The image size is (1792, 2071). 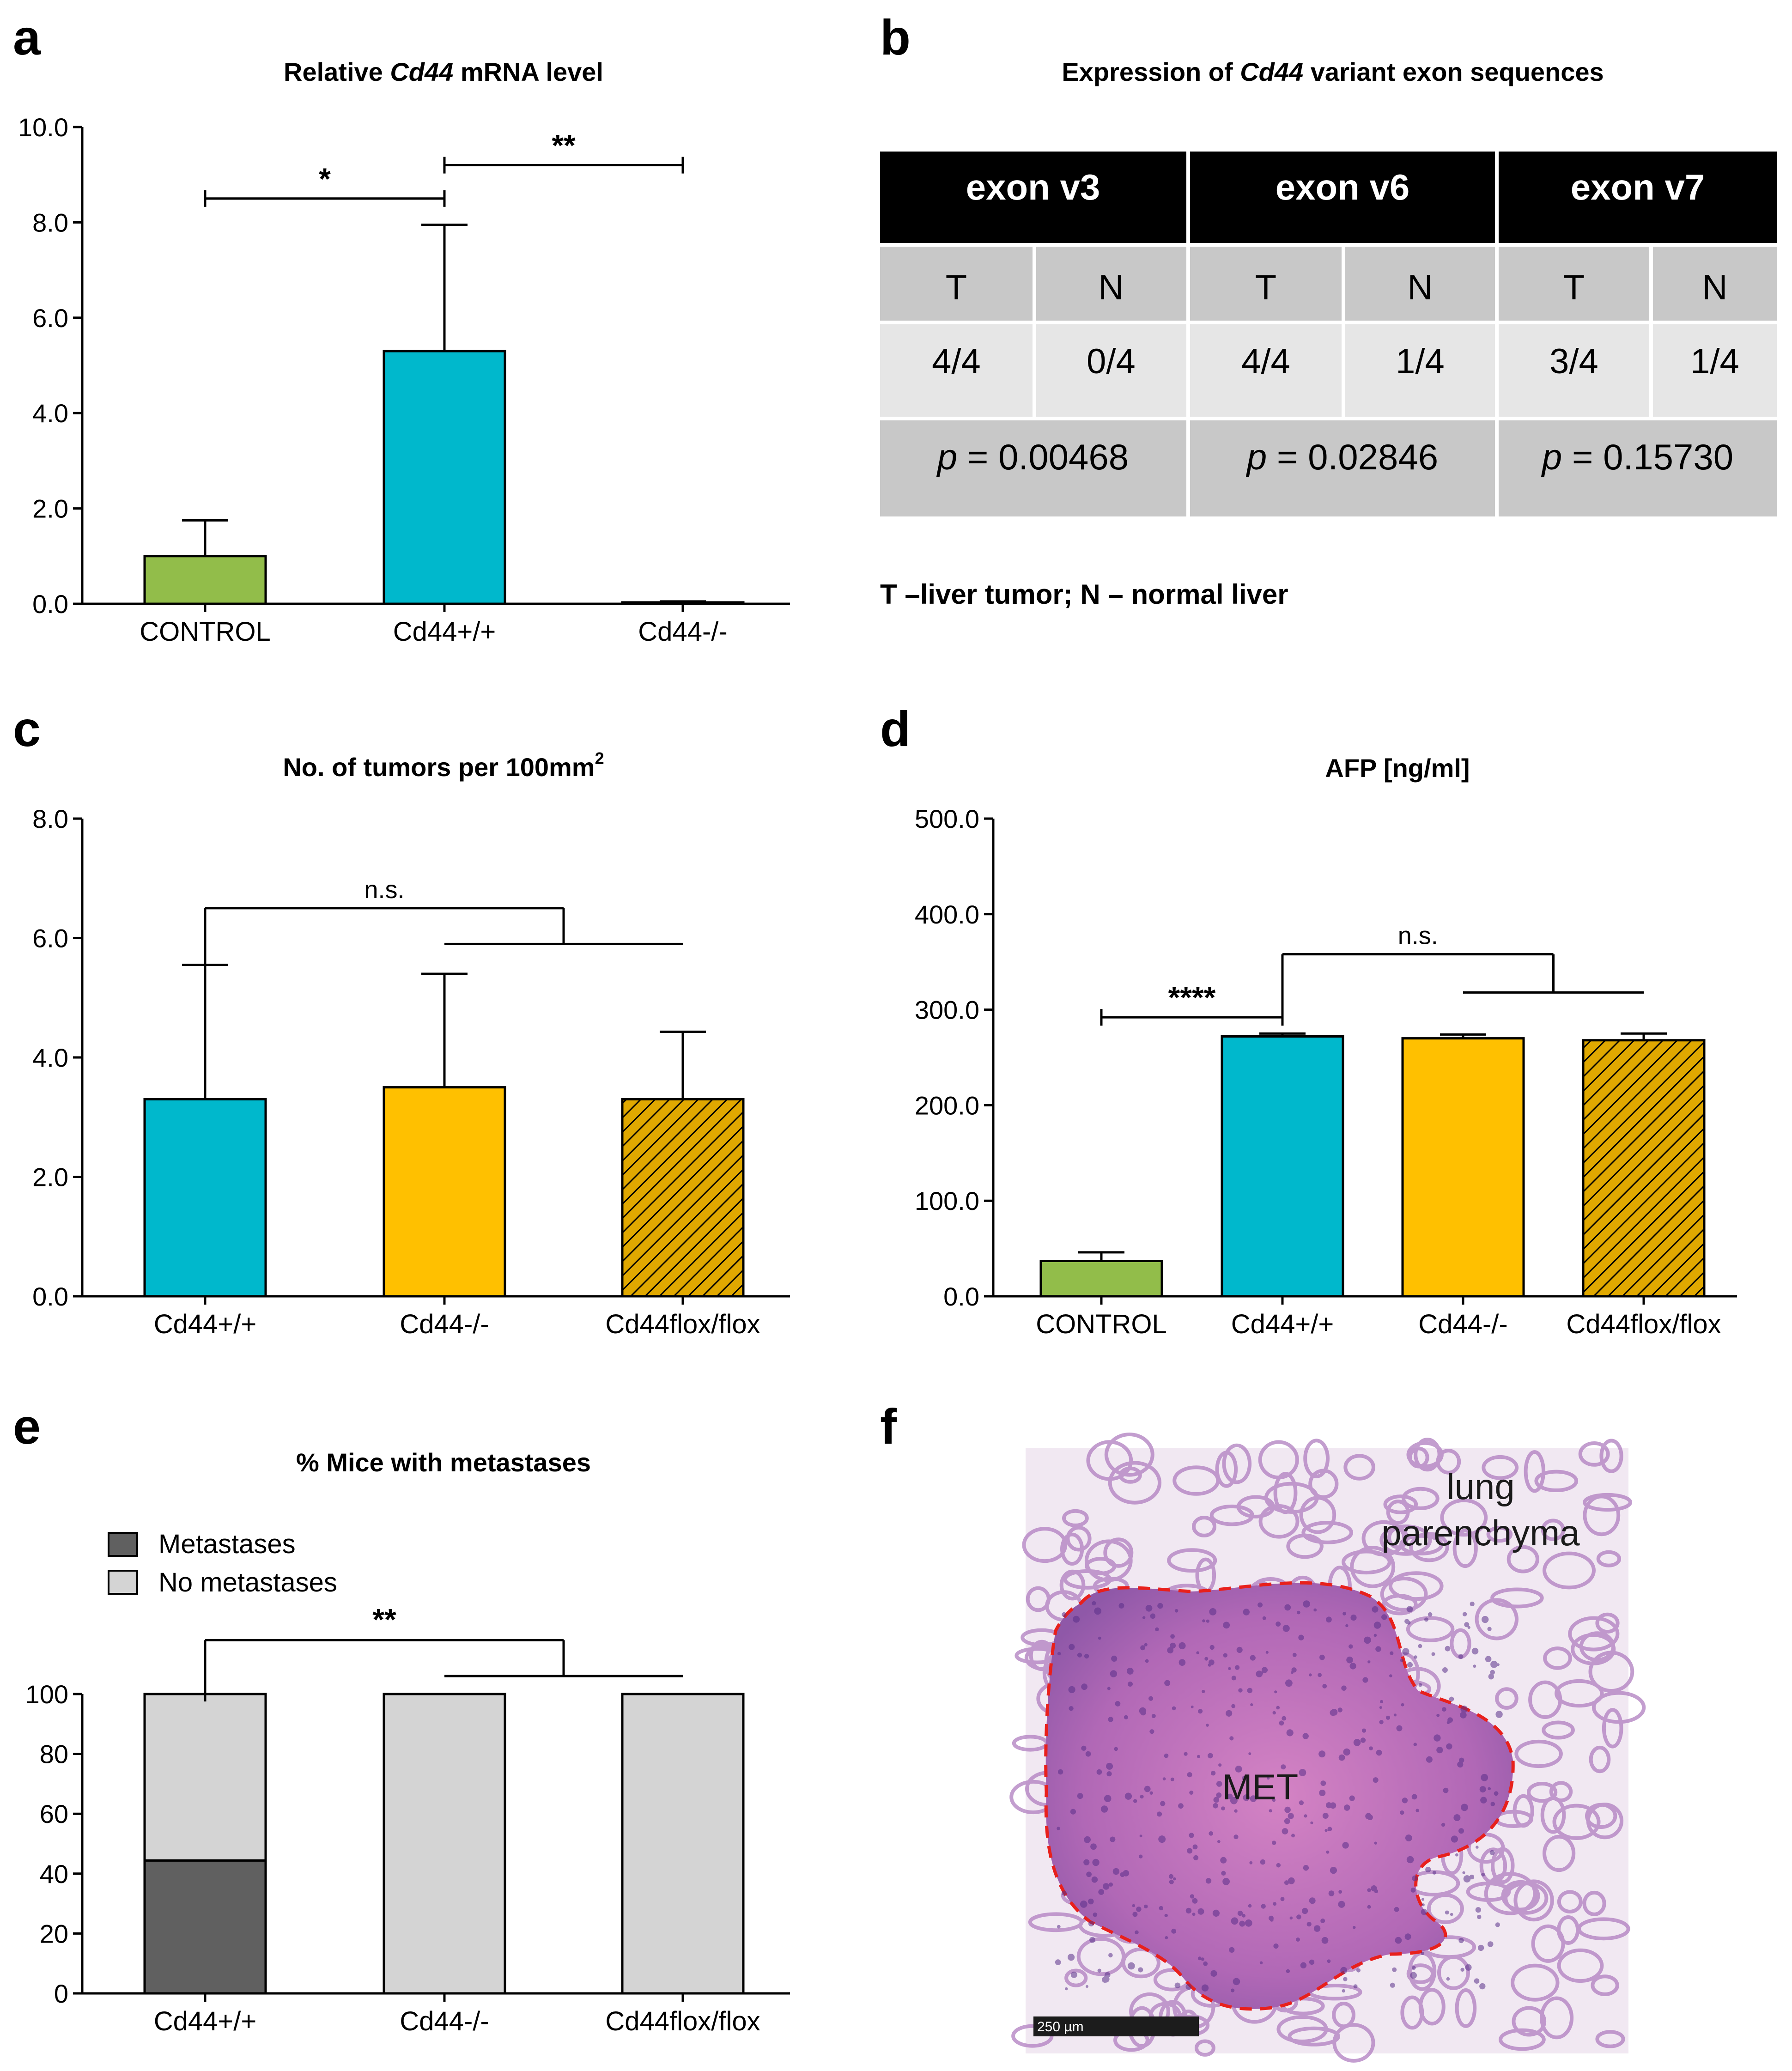 I want to click on y-tick-label: 0, so click(x=61, y=1993).